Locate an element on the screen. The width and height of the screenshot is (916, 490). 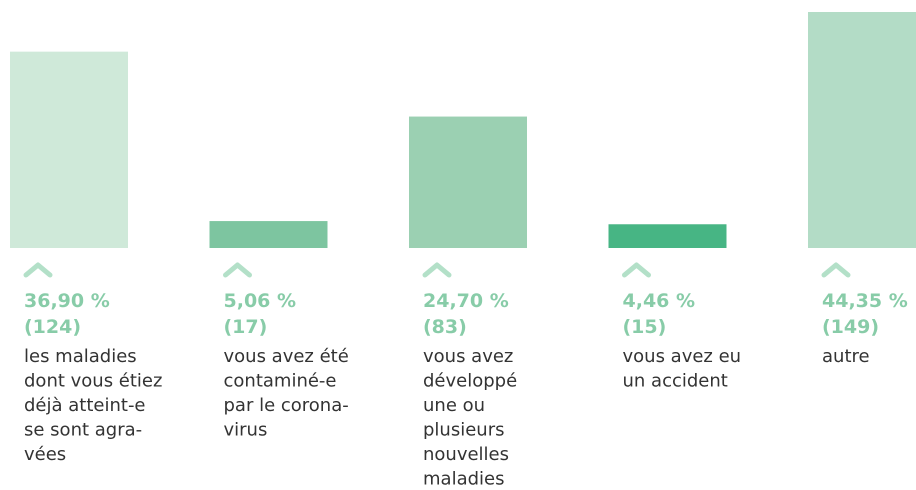
value-label: 4,46 % is located at coordinates (659, 301).